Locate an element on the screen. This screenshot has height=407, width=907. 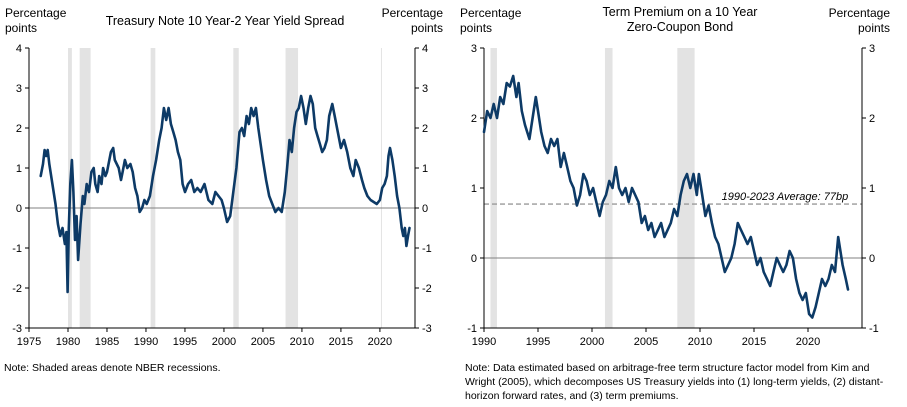
x-tick-label: 1980 is located at coordinates (68, 342).